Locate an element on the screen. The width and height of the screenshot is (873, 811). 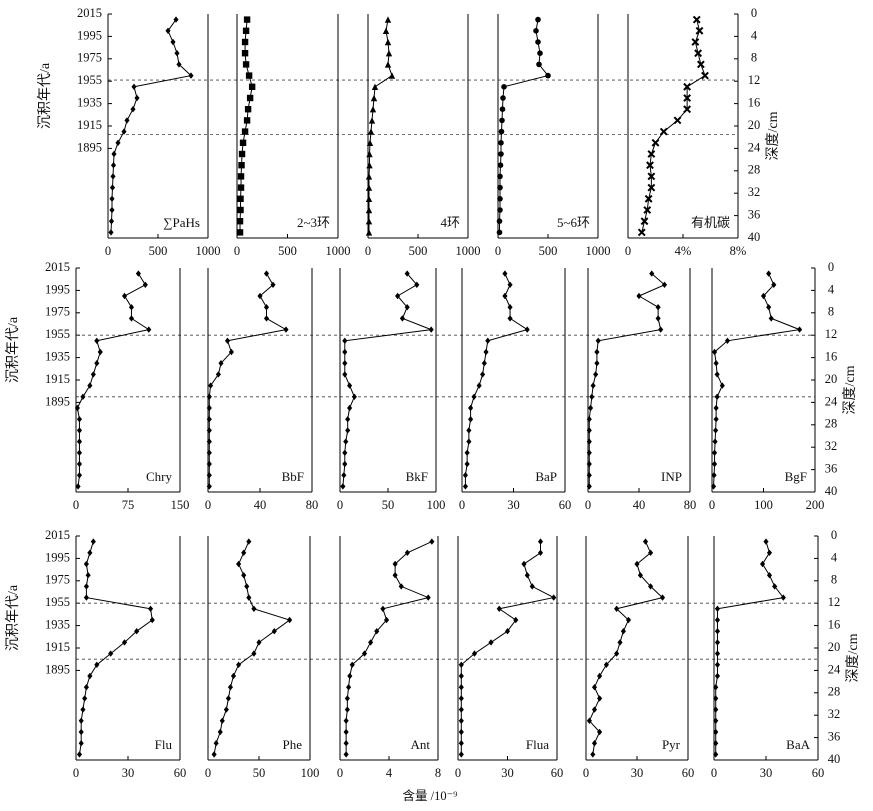
depth-tick-label: 12 is located at coordinates (834, 602).